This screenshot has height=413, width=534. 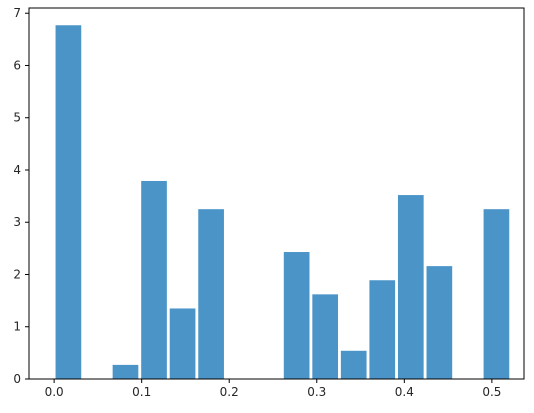 What do you see at coordinates (17, 65) in the screenshot?
I see `y-tick-label: 6` at bounding box center [17, 65].